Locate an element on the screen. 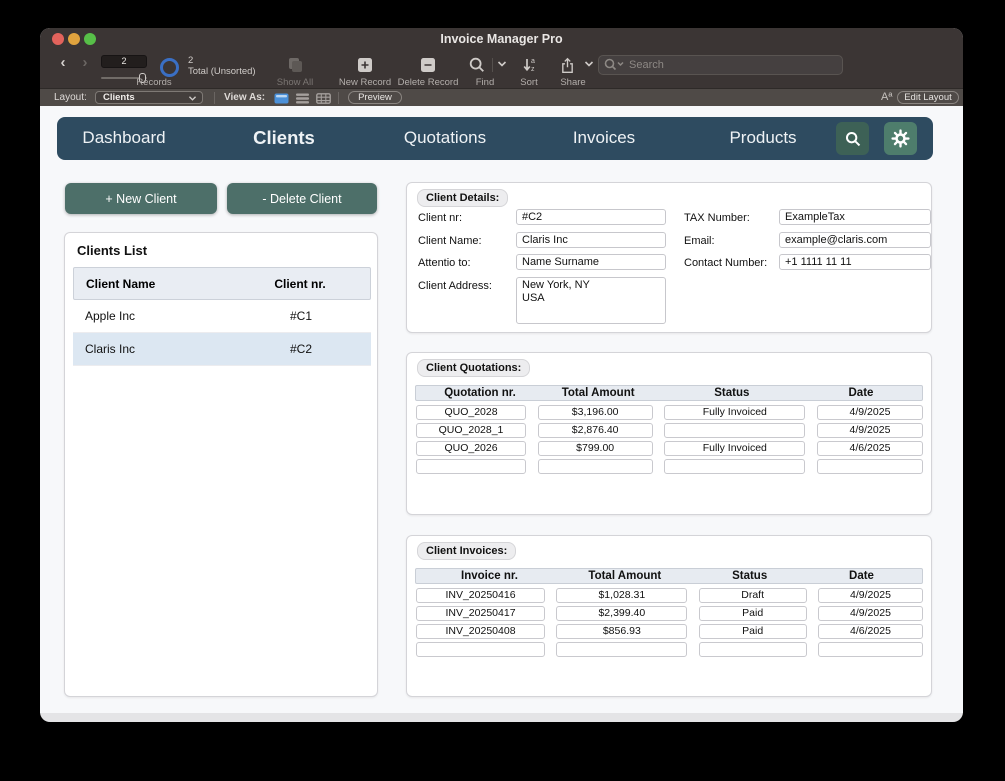 The image size is (1005, 781). client-nr-cell: #C1 is located at coordinates (300, 316).